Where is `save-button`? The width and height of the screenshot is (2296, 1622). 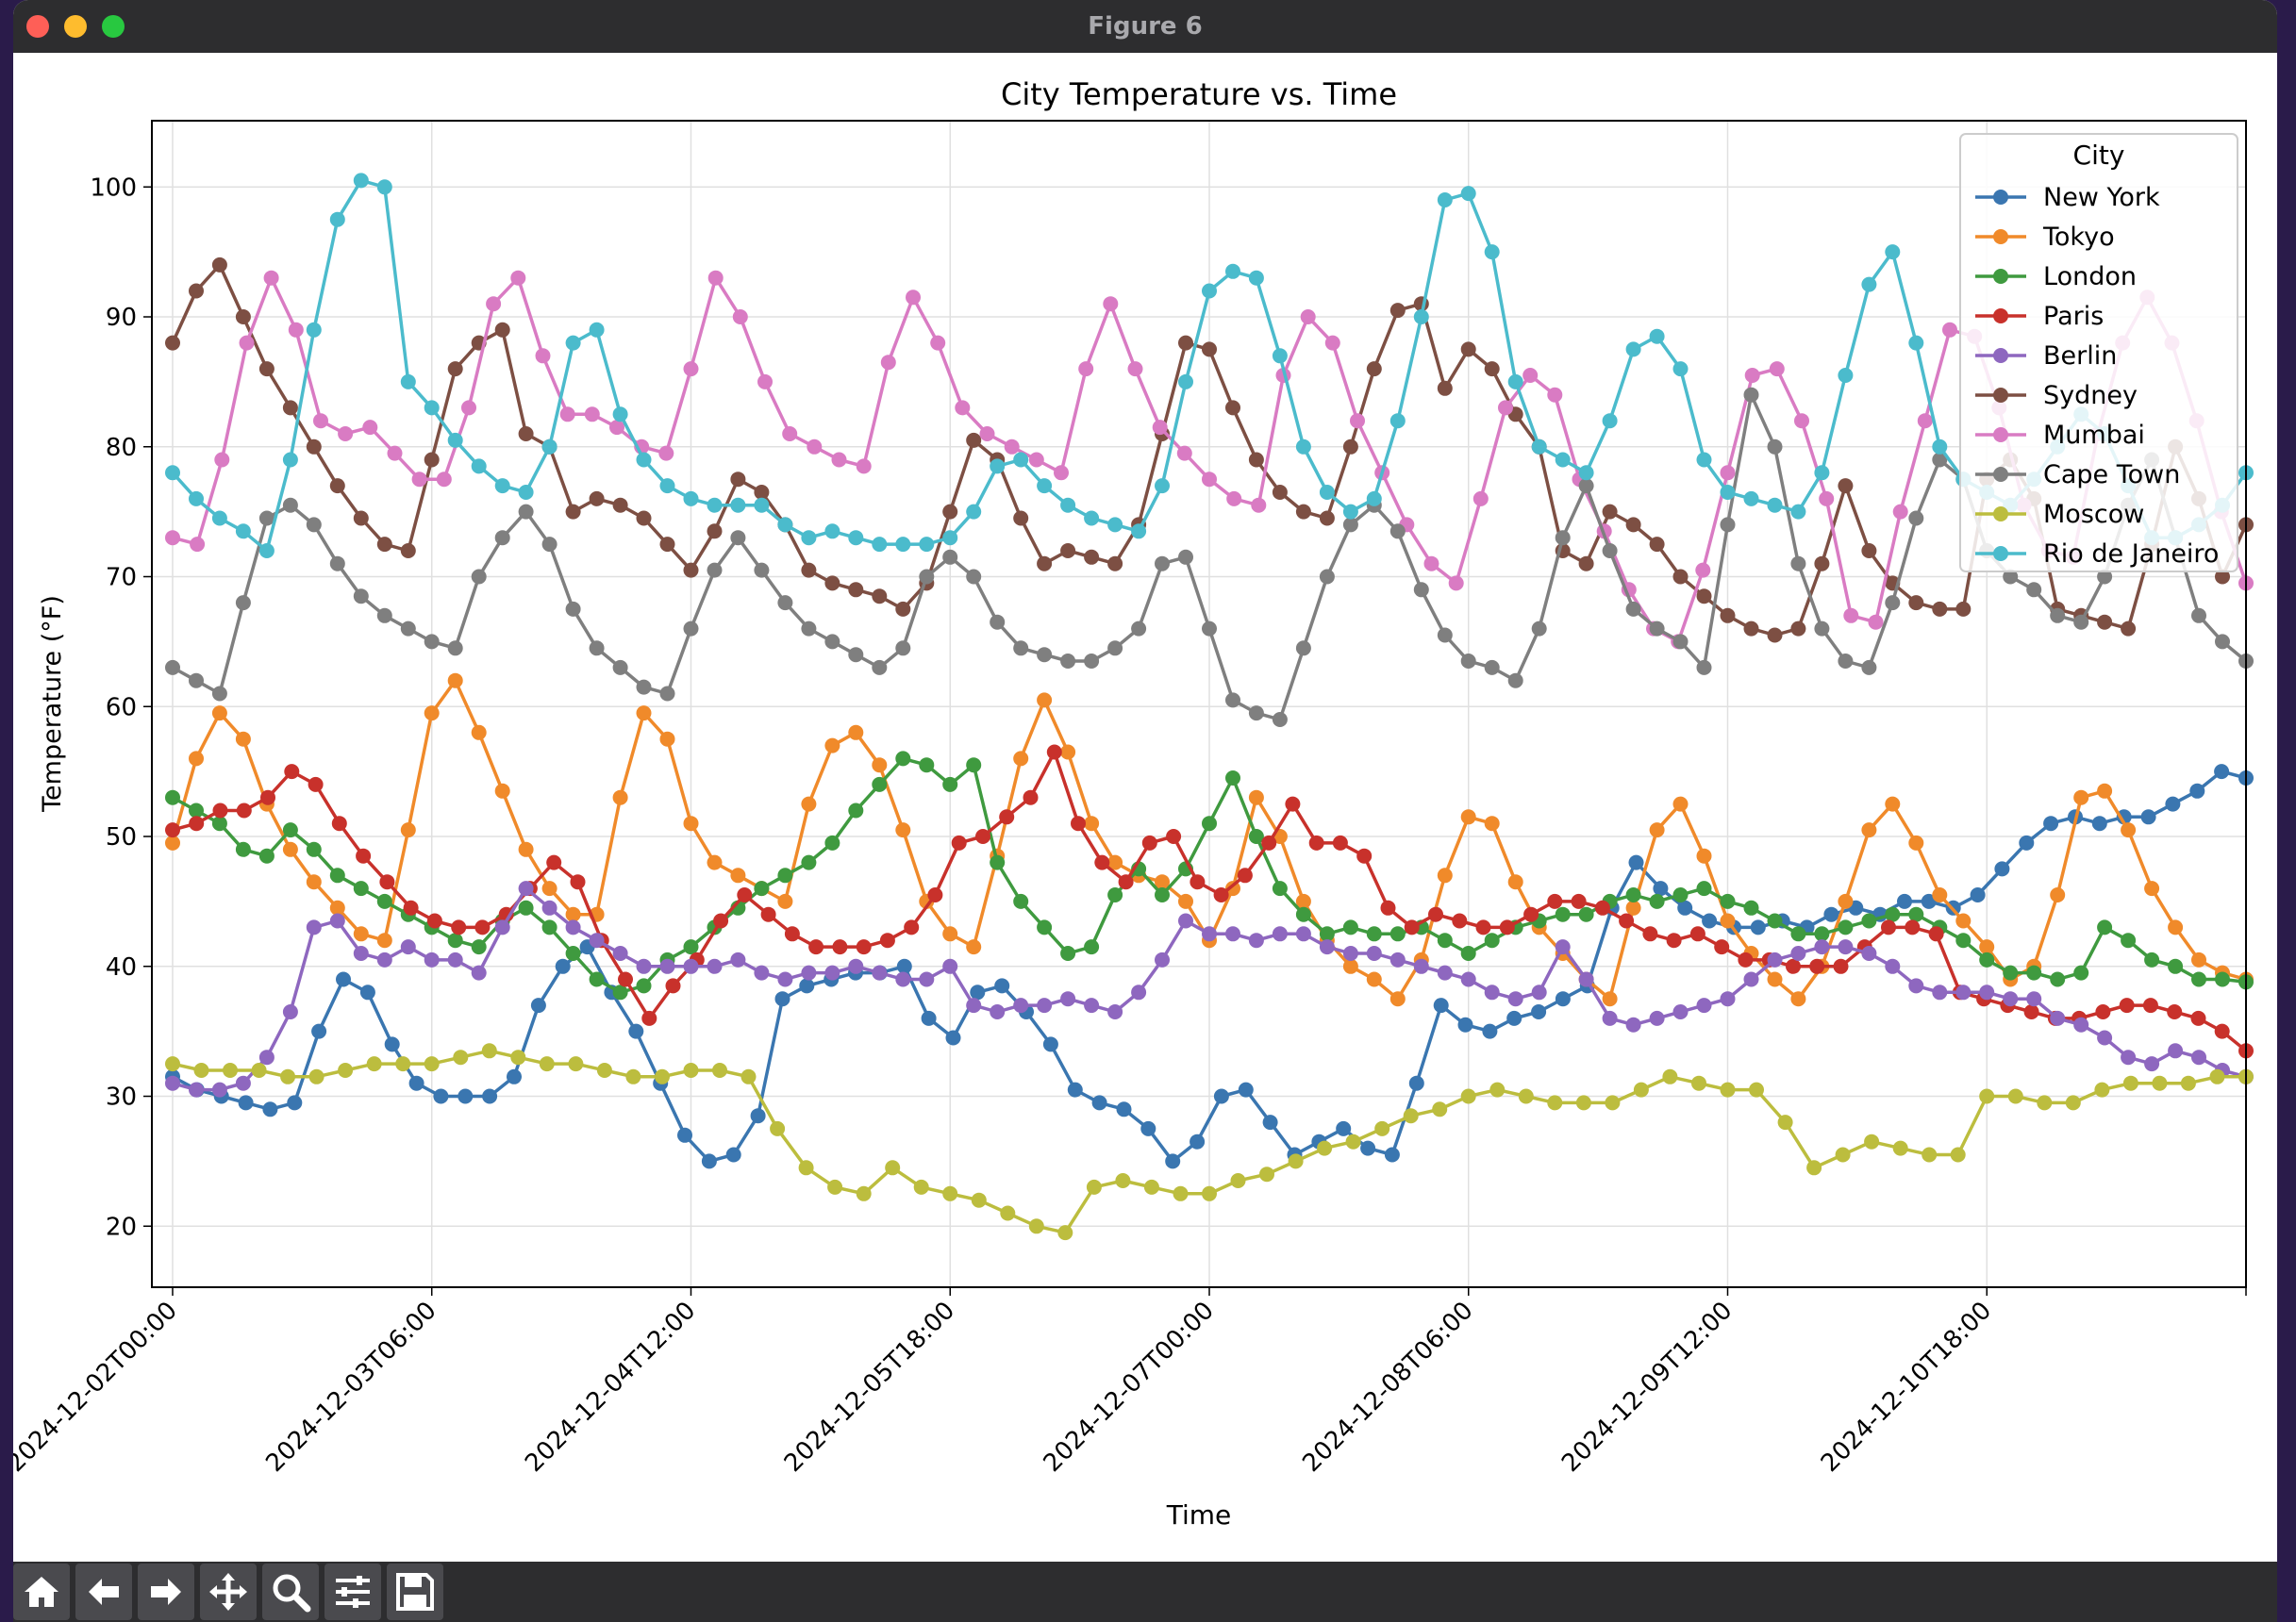
save-button is located at coordinates (415, 1592).